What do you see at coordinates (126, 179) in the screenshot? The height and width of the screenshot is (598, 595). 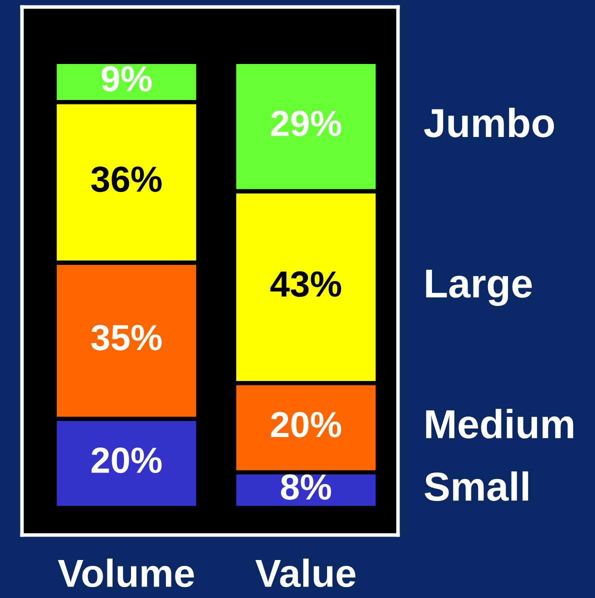 I see `data-label: 36%` at bounding box center [126, 179].